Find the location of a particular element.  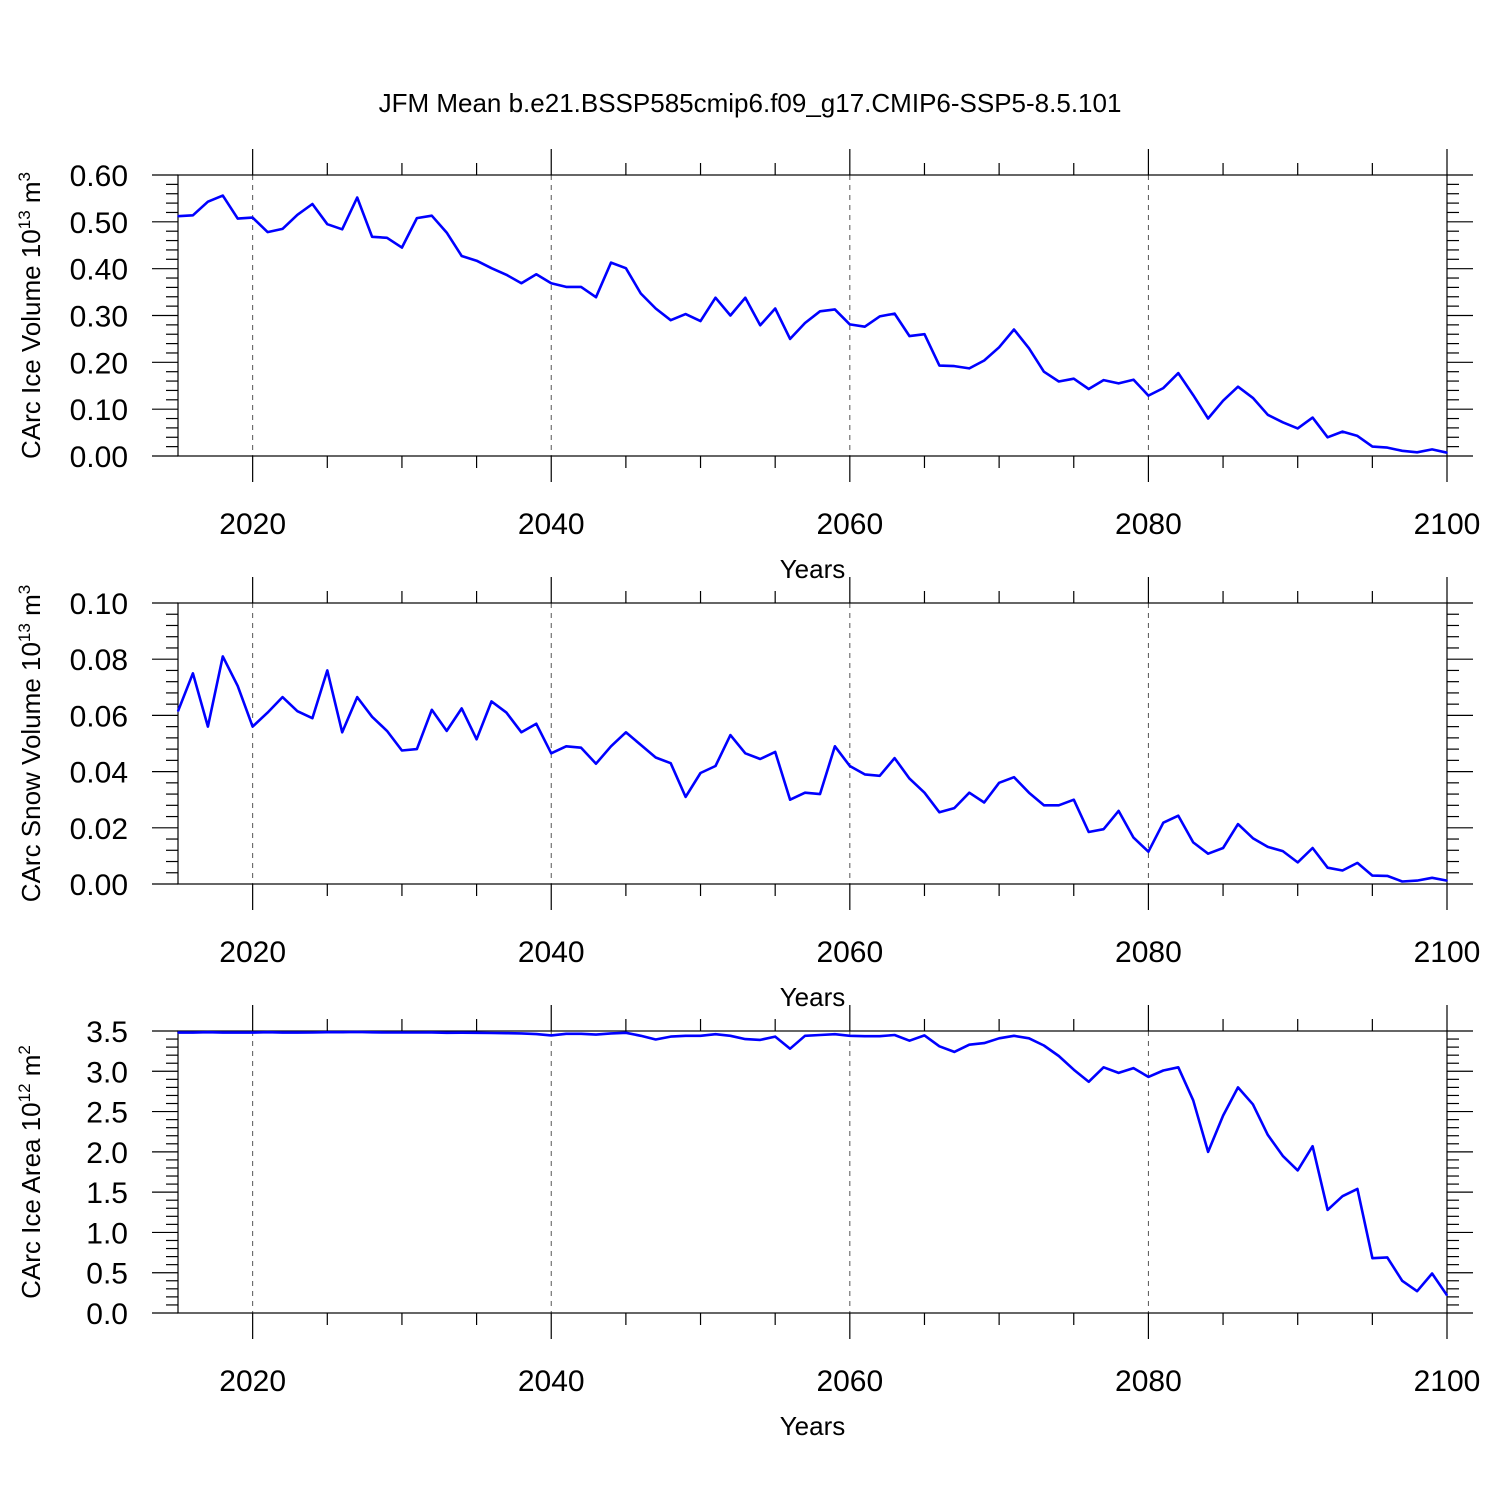

x-tick-label: 2100 is located at coordinates (1447, 1381).